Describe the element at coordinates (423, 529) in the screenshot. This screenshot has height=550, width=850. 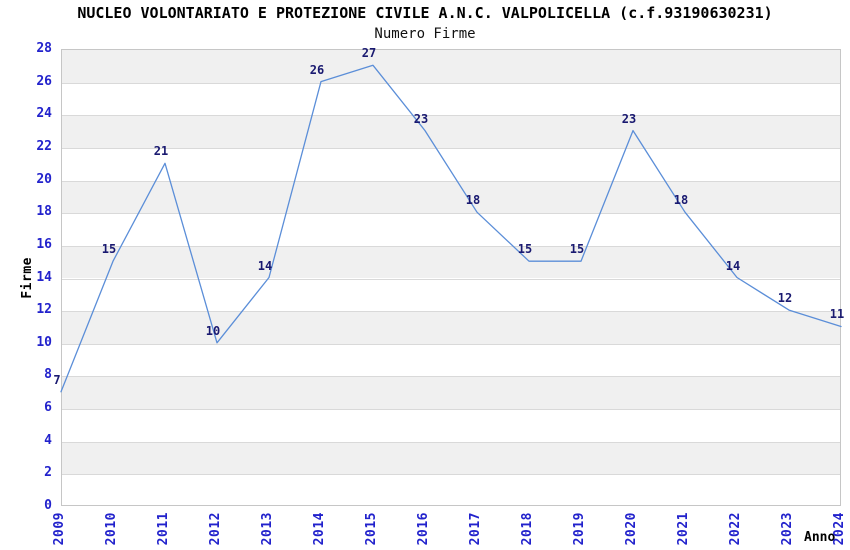
I see `x-tick-label: 2016` at that location.